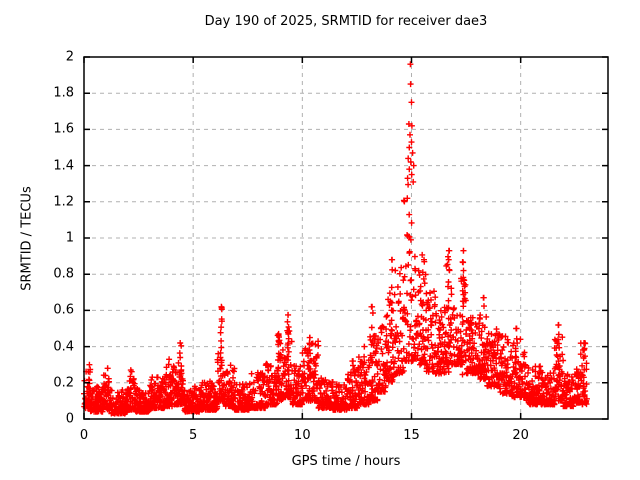 This screenshot has height=480, width=640. What do you see at coordinates (302, 435) in the screenshot?
I see `x-tick-label: 10` at bounding box center [302, 435].